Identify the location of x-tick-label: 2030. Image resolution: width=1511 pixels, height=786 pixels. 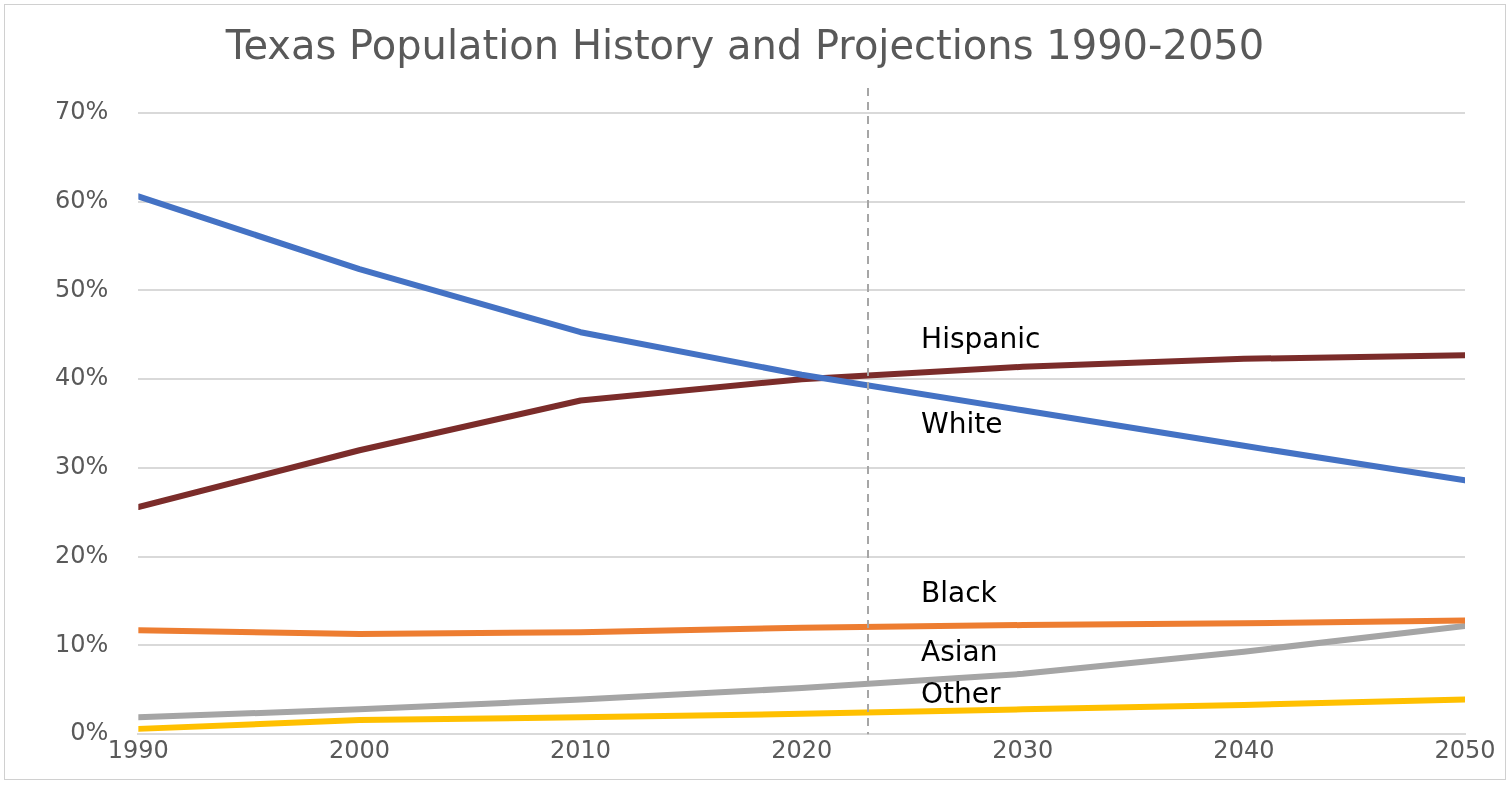
(1023, 749).